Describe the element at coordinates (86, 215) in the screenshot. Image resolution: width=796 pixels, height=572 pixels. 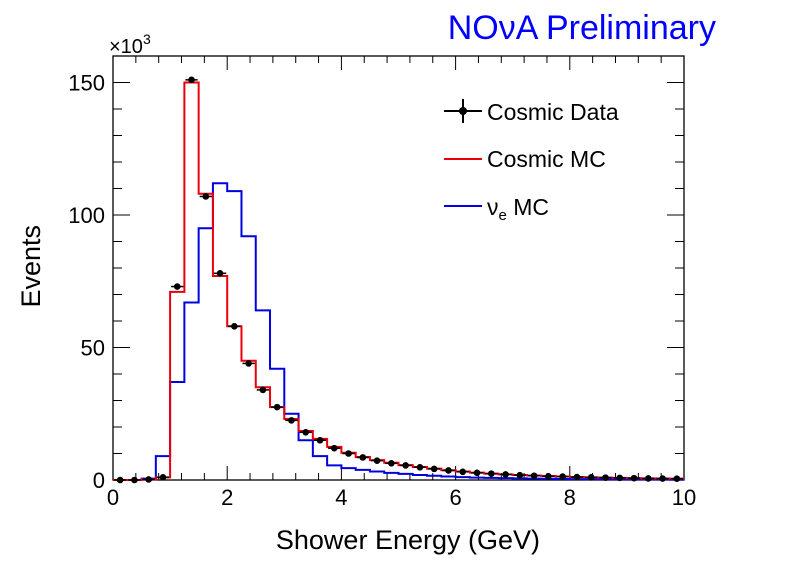
I see `y-tick-label: 100` at that location.